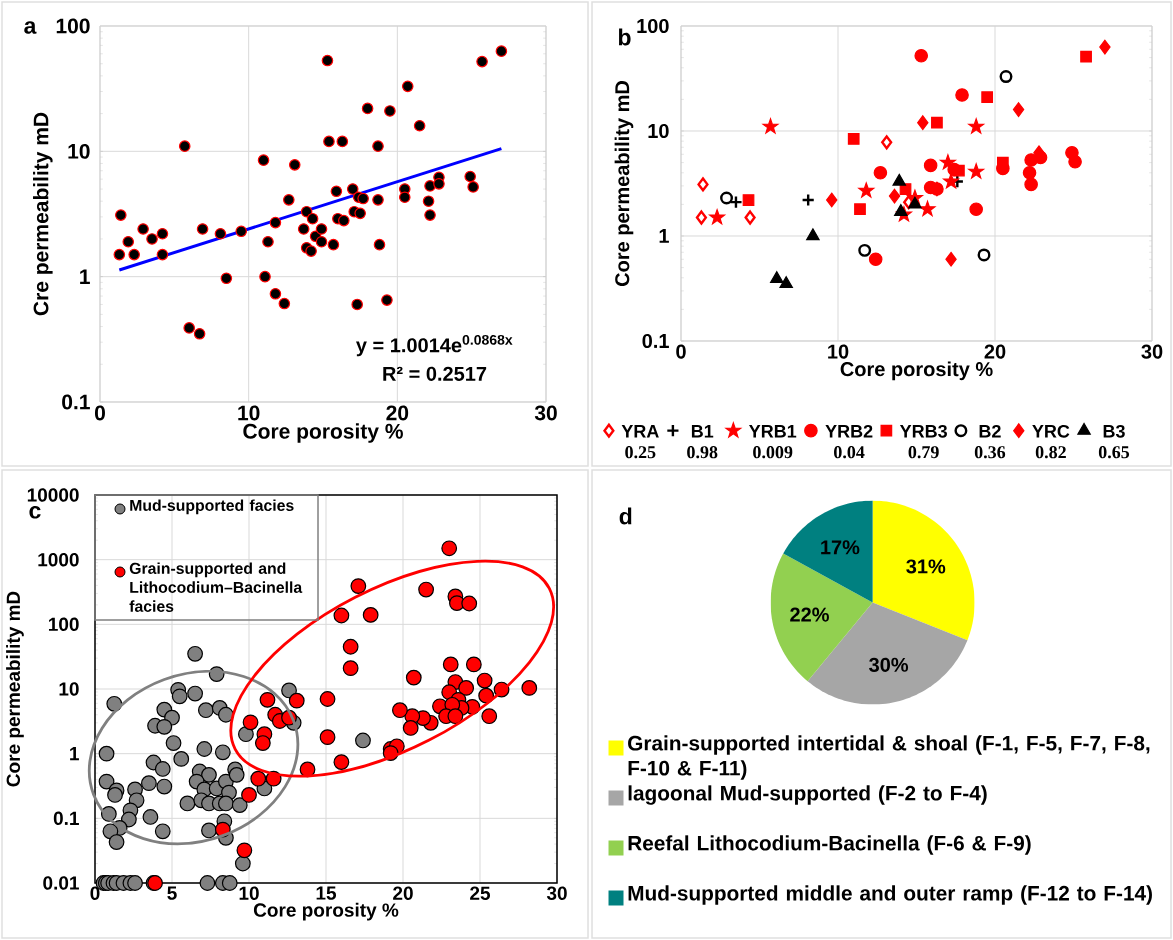 The width and height of the screenshot is (1173, 940). What do you see at coordinates (435, 373) in the screenshot?
I see `annotation: R² = 0.2517` at bounding box center [435, 373].